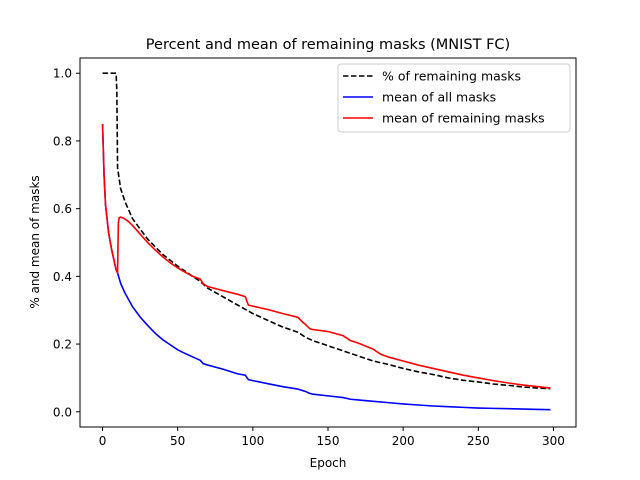  I want to click on y-tick-label: 1.0, so click(62, 74).